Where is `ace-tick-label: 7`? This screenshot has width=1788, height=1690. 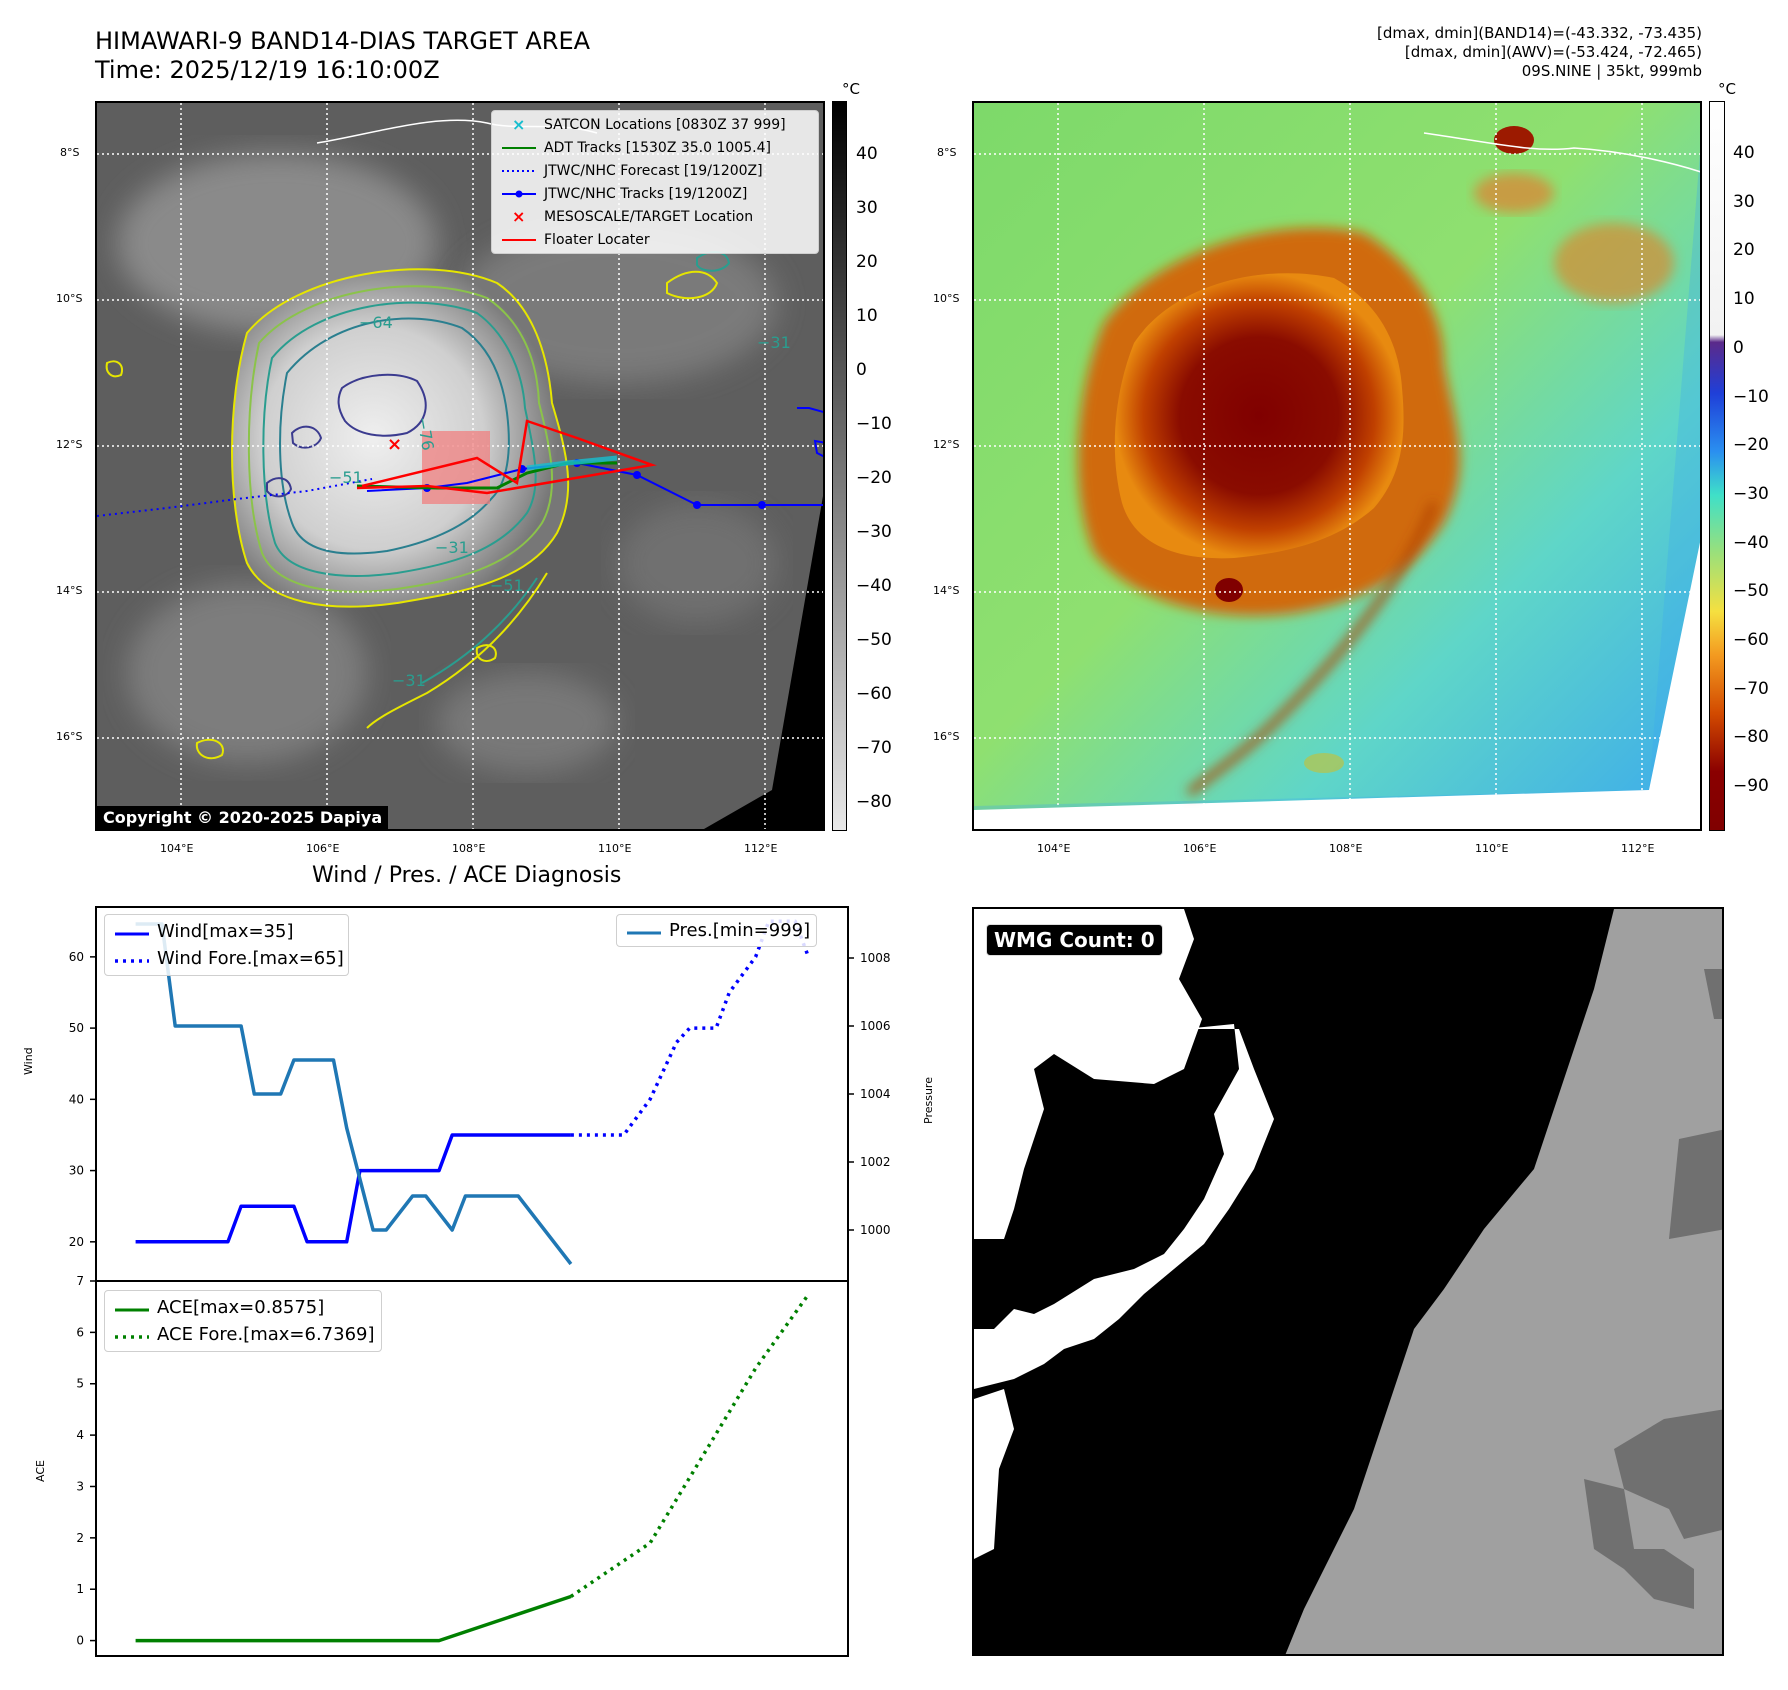
ace-tick-label: 7 is located at coordinates (80, 1281).